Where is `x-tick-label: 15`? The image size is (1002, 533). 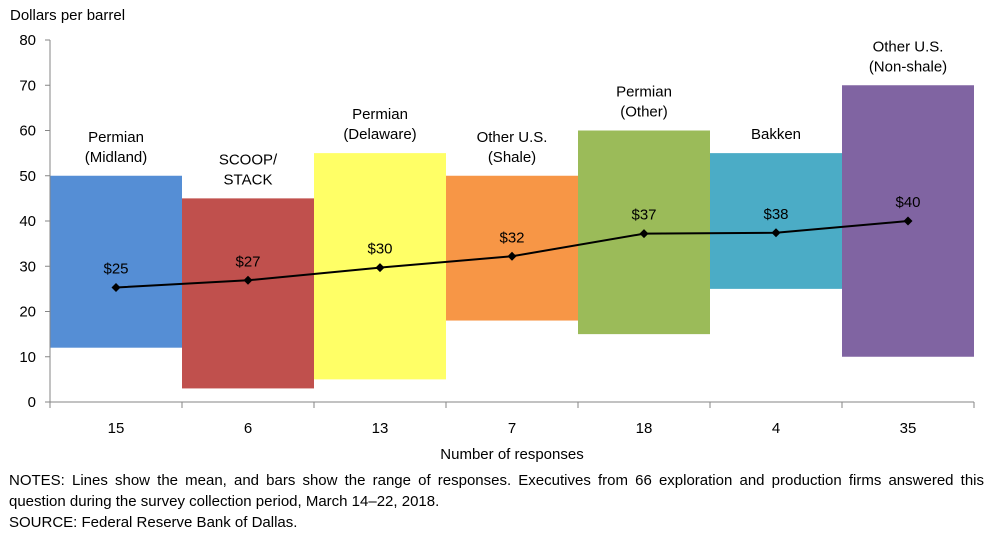
x-tick-label: 15 is located at coordinates (116, 428).